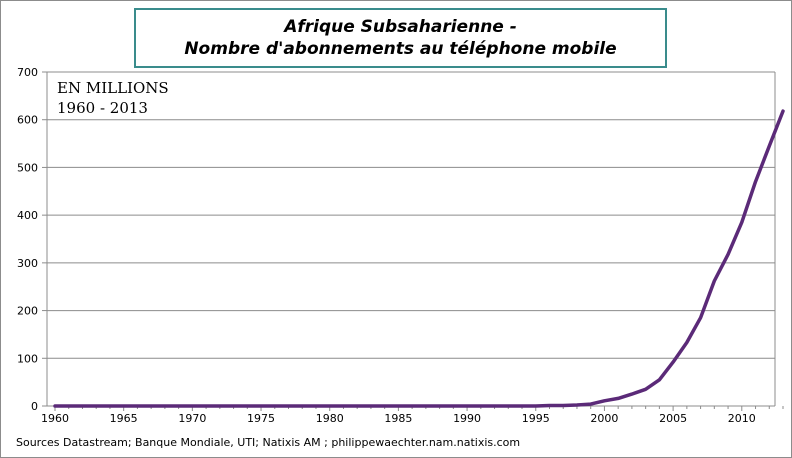 This screenshot has width=792, height=458. Describe the element at coordinates (27, 311) in the screenshot. I see `y-tick-label: 200` at that location.